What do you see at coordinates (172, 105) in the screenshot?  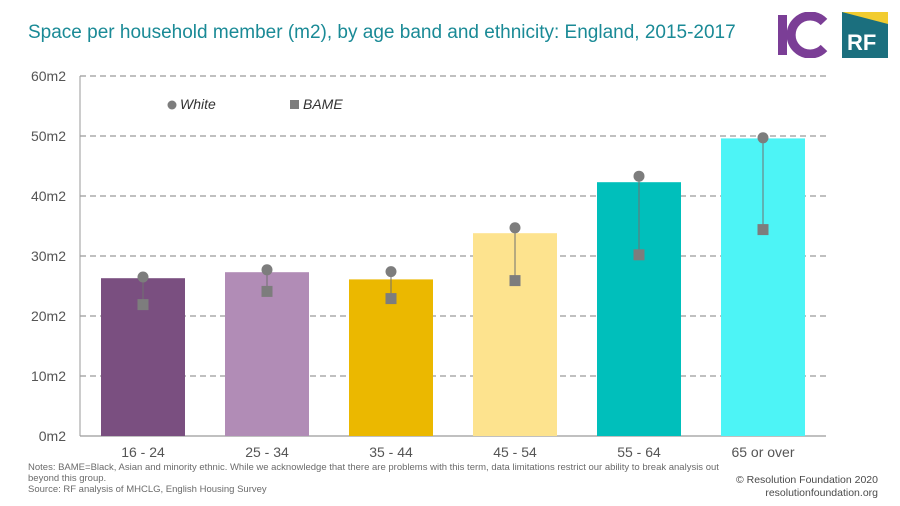 I see `legend-white-marker` at bounding box center [172, 105].